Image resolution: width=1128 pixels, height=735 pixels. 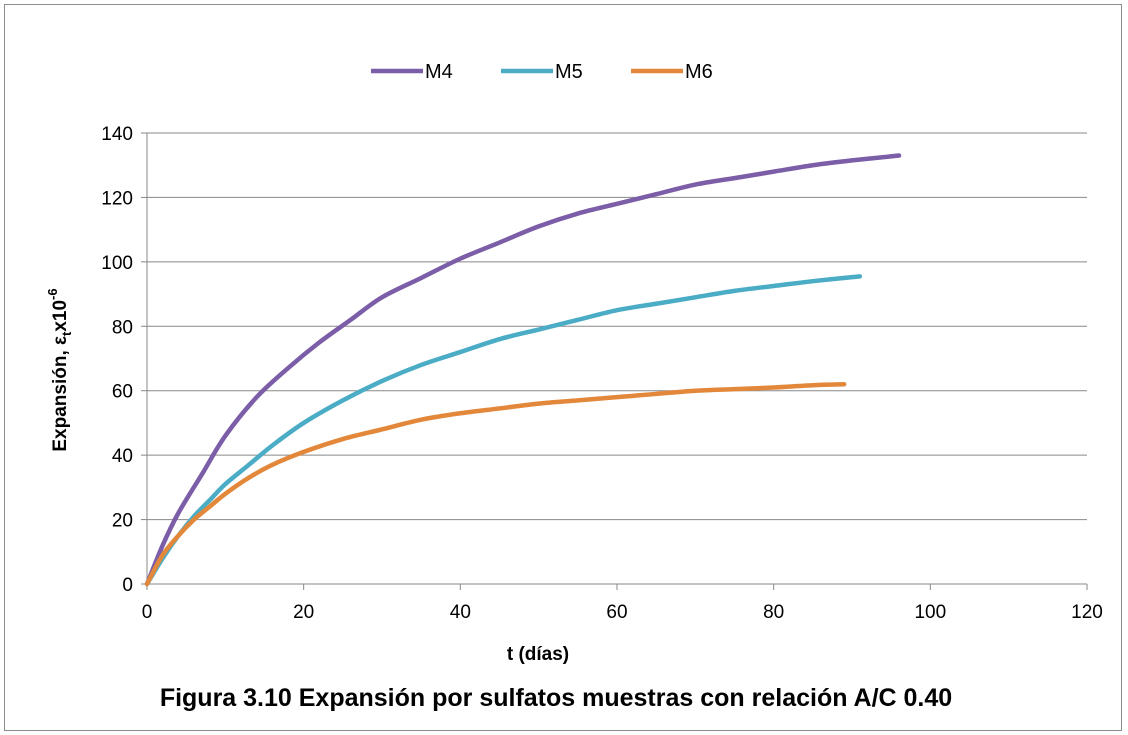 What do you see at coordinates (699, 72) in the screenshot?
I see `legend-label-m6: M6` at bounding box center [699, 72].